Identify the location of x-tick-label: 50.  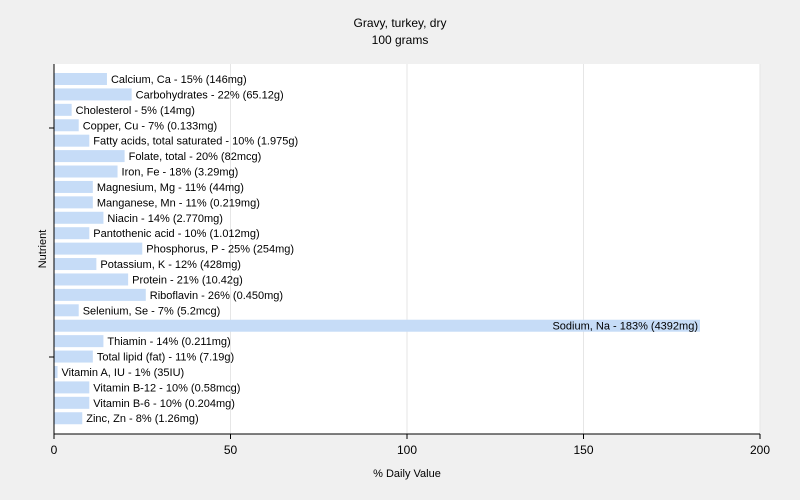
(231, 450).